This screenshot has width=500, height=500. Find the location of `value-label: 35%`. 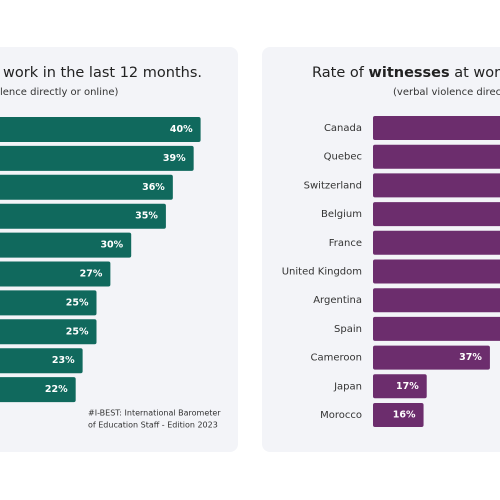

value-label: 35% is located at coordinates (146, 216).